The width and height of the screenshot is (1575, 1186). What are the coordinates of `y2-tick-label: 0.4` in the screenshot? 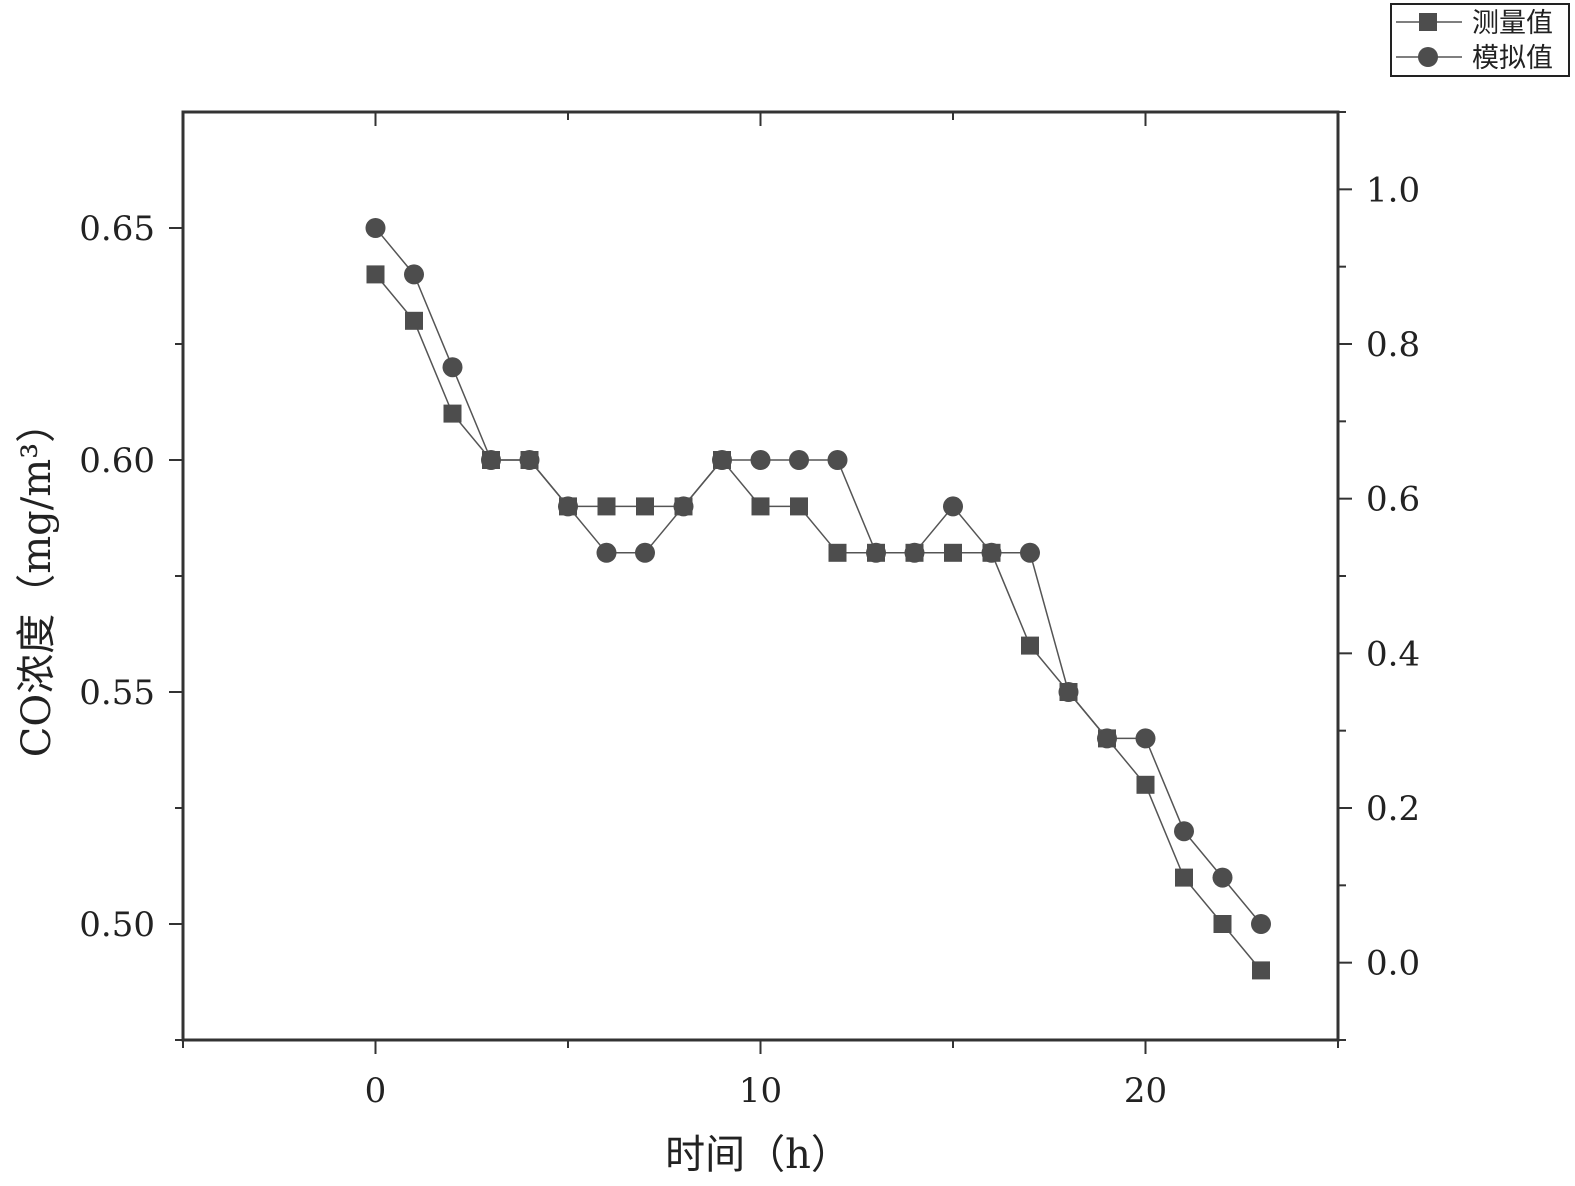 It's located at (1393, 654).